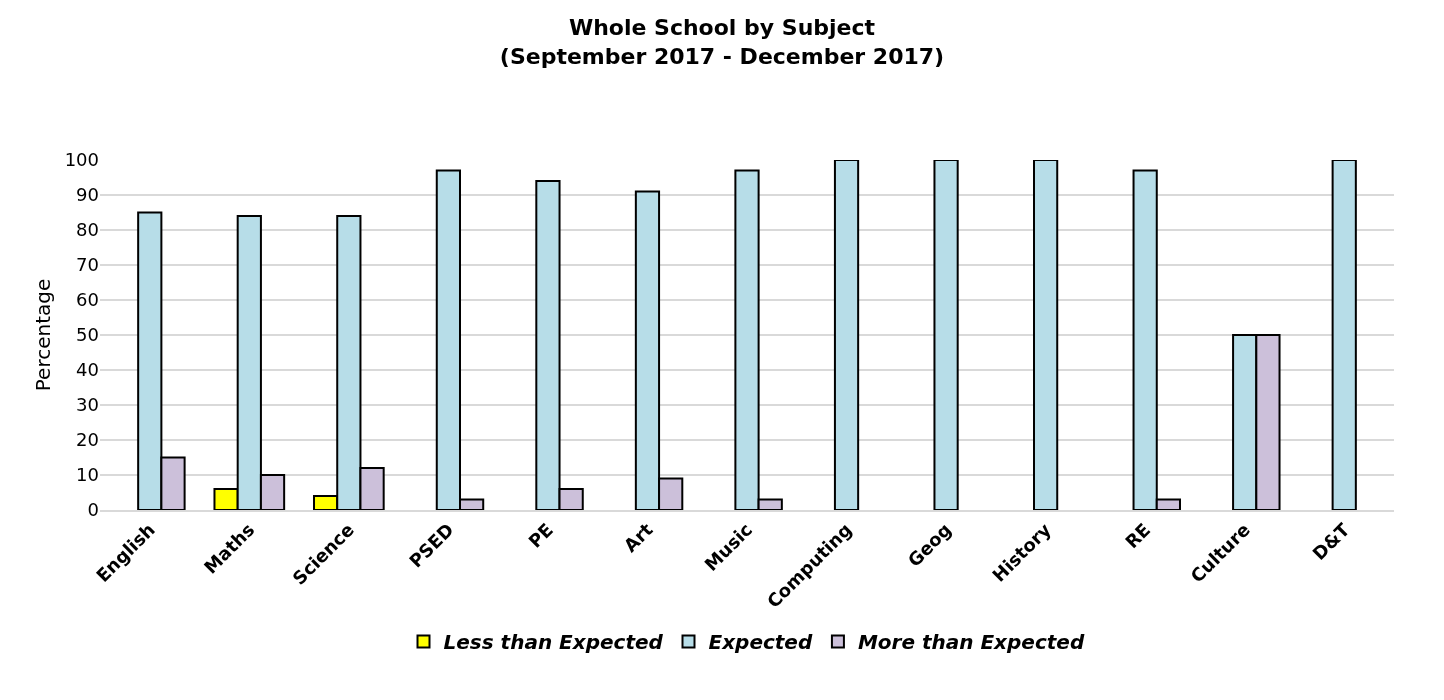 Image resolution: width=1444 pixels, height=700 pixels. I want to click on y-tick-label: 20, so click(87, 440).